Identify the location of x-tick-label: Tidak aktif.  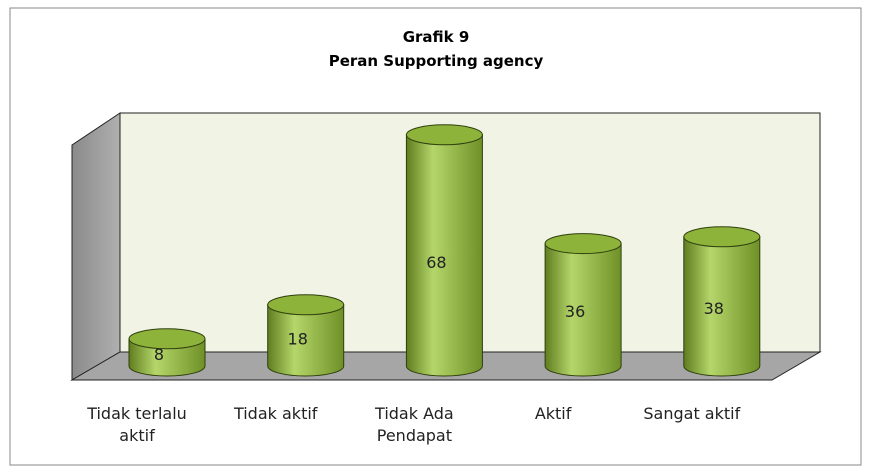
(275, 413).